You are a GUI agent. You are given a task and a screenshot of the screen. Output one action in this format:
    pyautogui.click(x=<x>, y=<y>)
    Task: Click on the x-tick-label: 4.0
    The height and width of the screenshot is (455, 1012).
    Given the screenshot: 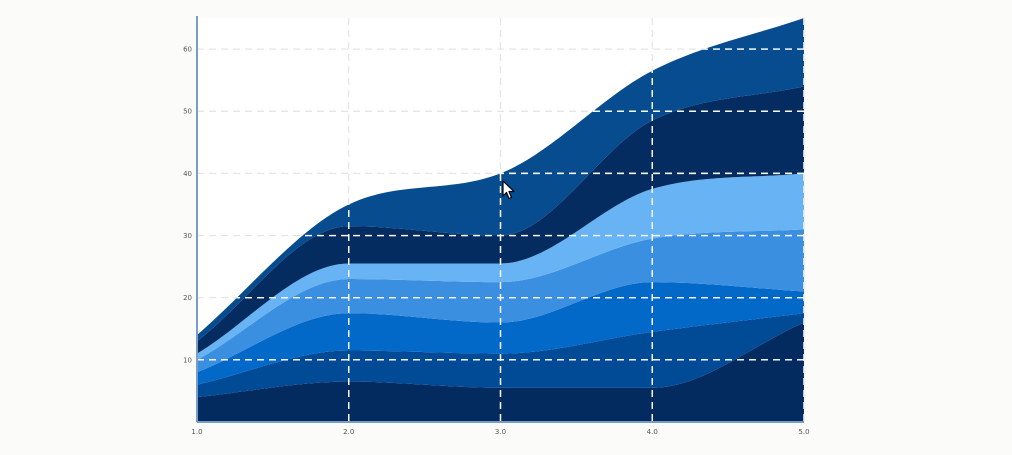 What is the action you would take?
    pyautogui.click(x=652, y=432)
    